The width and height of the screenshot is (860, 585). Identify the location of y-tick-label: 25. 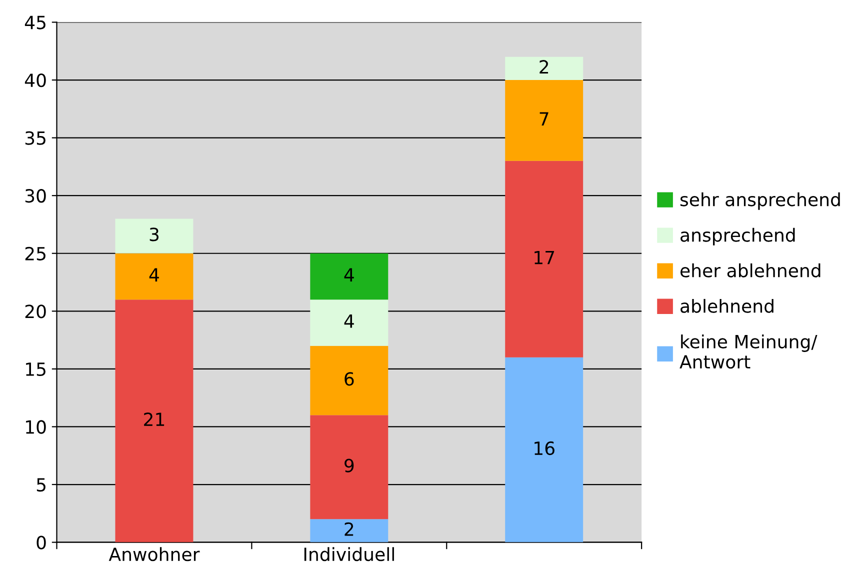
(35, 253).